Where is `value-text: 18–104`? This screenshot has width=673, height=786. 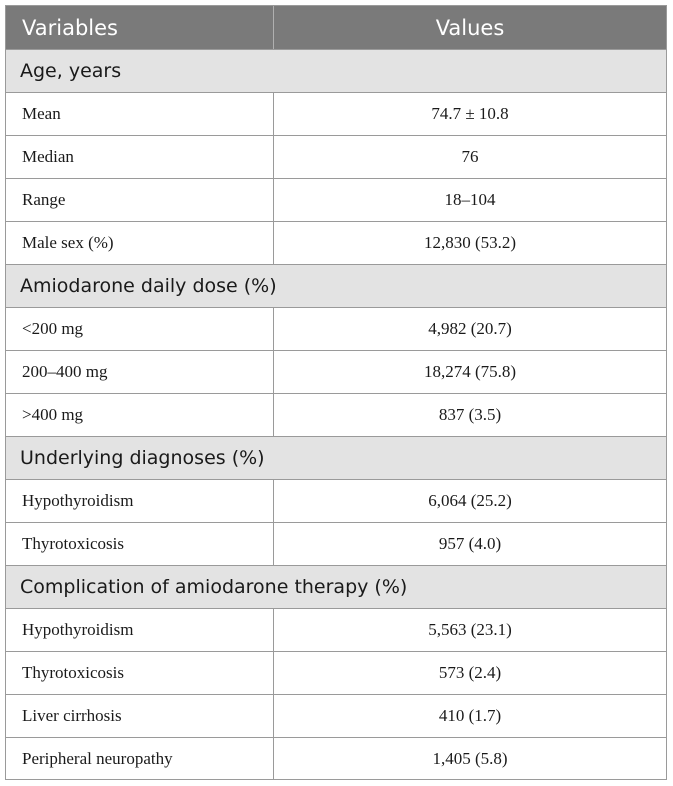 value-text: 18–104 is located at coordinates (470, 199).